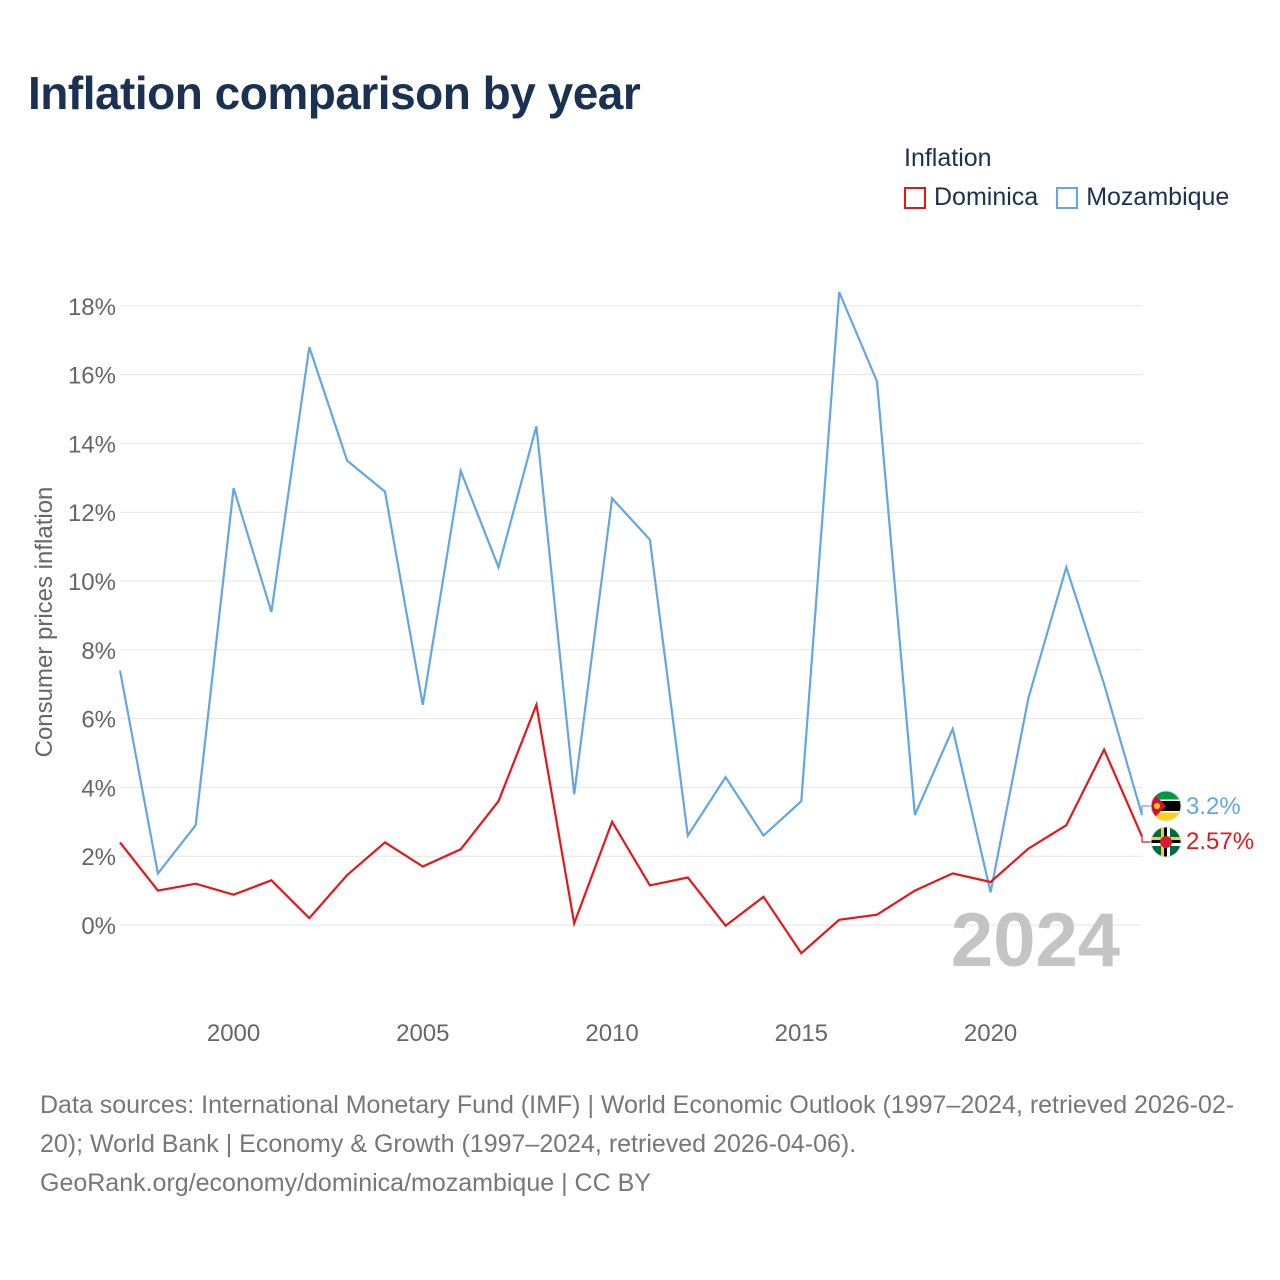 This screenshot has width=1280, height=1280. What do you see at coordinates (92, 444) in the screenshot?
I see `y-tick-label: 14%` at bounding box center [92, 444].